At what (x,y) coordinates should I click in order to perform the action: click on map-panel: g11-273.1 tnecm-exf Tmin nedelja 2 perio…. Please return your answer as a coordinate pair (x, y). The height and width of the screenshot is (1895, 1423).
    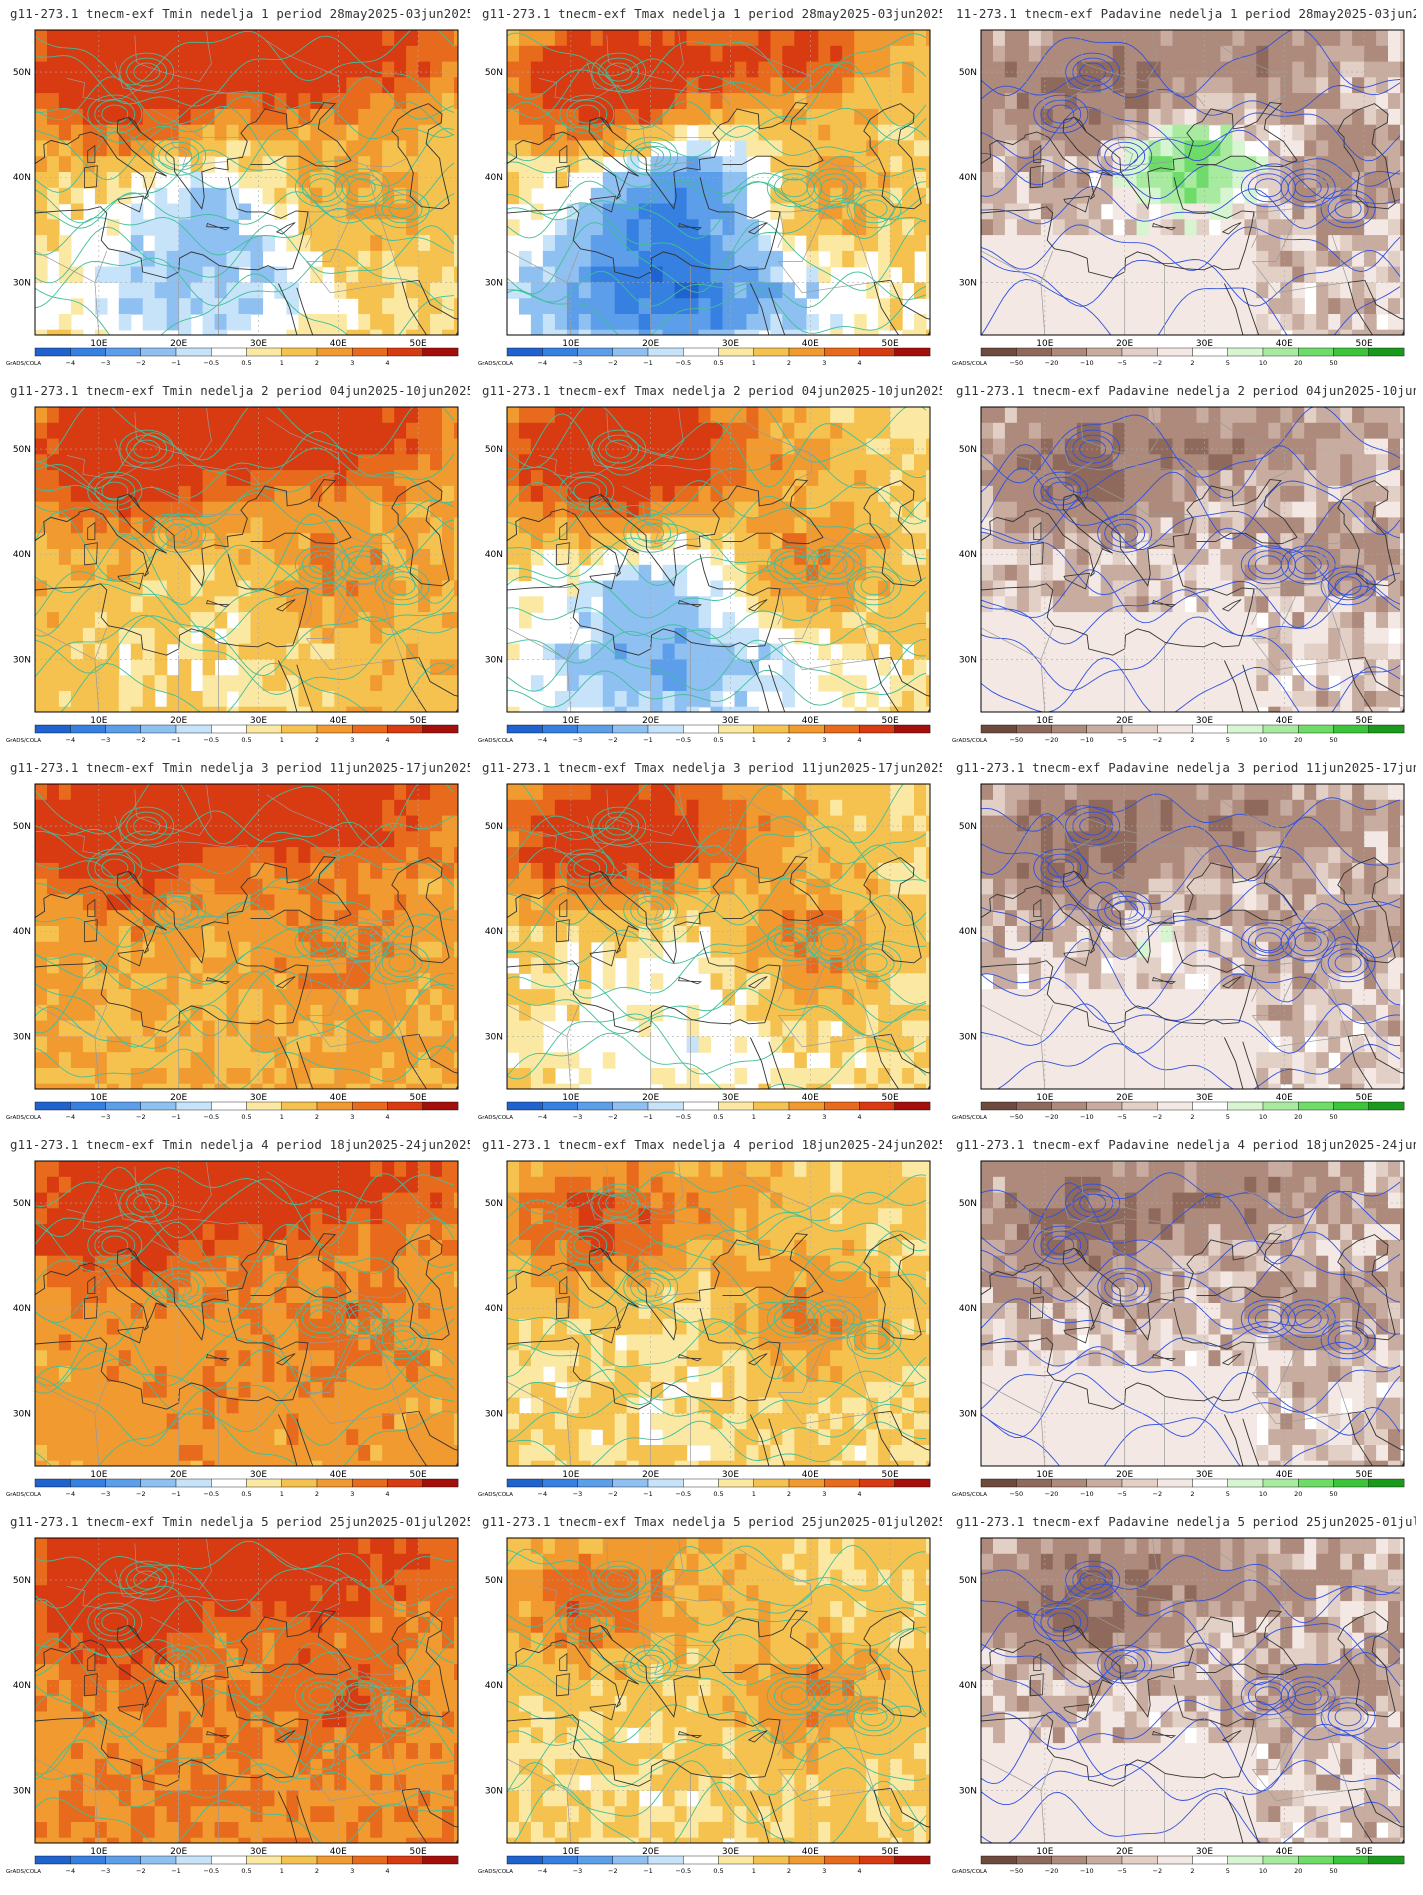
    Looking at the image, I should click on (235, 565).